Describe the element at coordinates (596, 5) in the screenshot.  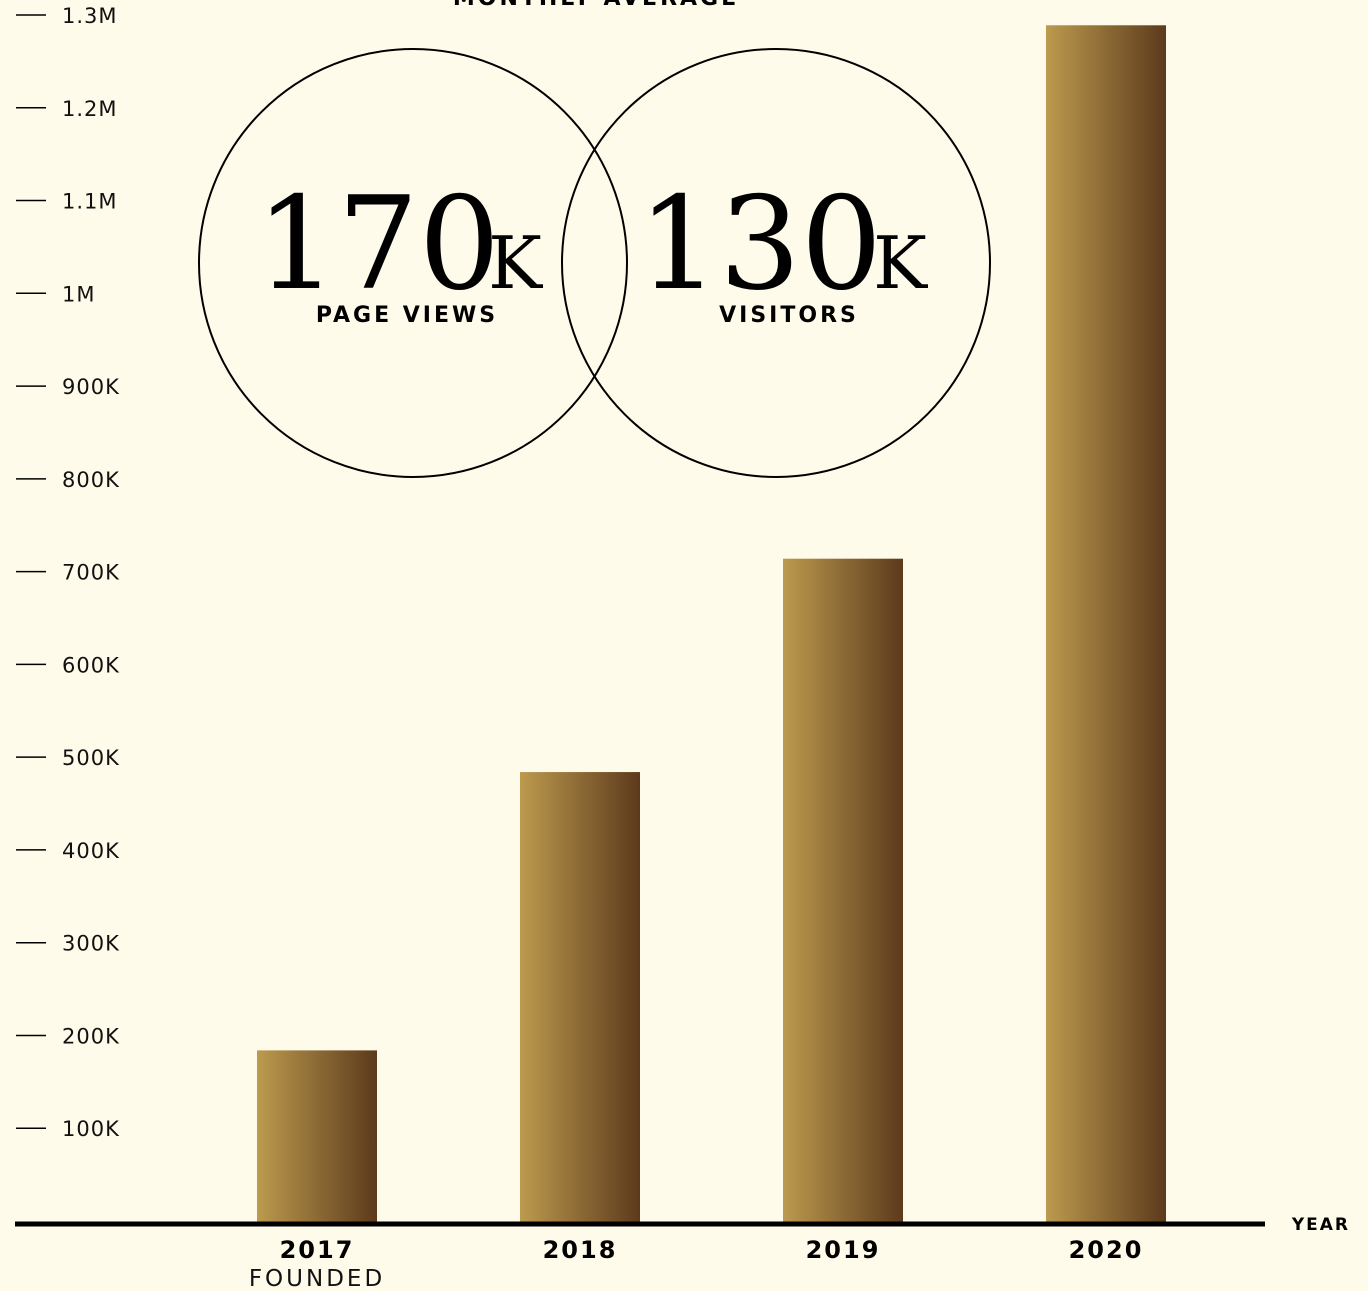
I see `chart-header-title: MONTHLY AVERAGE` at that location.